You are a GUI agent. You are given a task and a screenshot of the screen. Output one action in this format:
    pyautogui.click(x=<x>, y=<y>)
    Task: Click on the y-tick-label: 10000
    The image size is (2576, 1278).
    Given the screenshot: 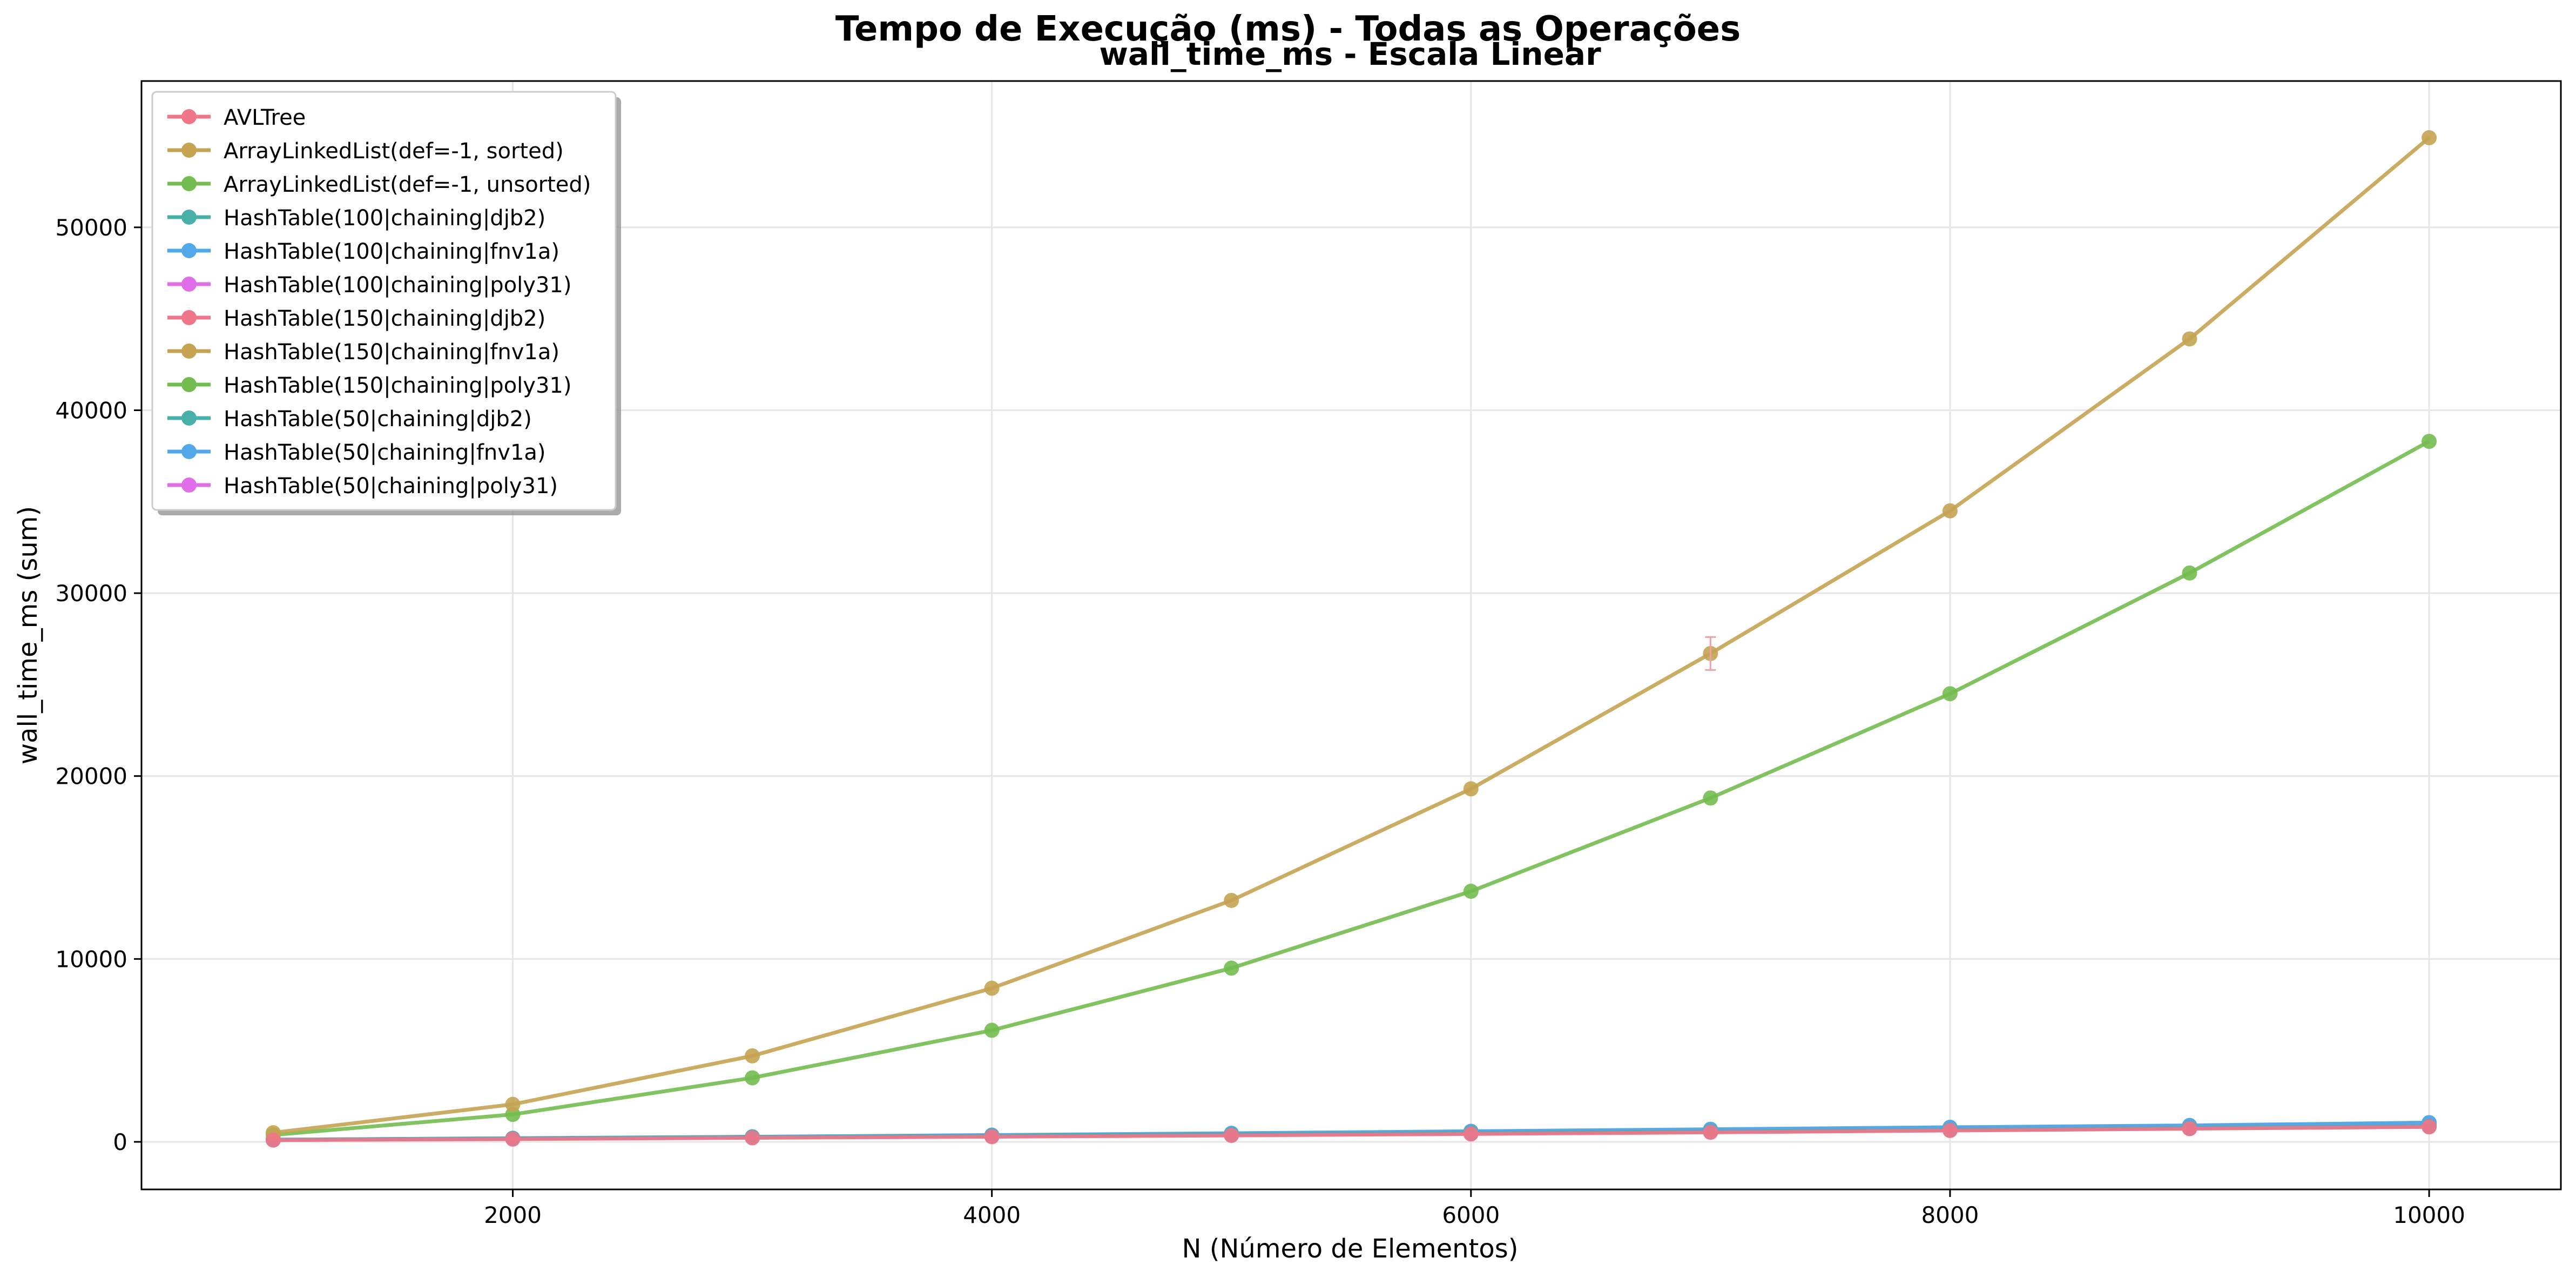 What is the action you would take?
    pyautogui.click(x=91, y=959)
    